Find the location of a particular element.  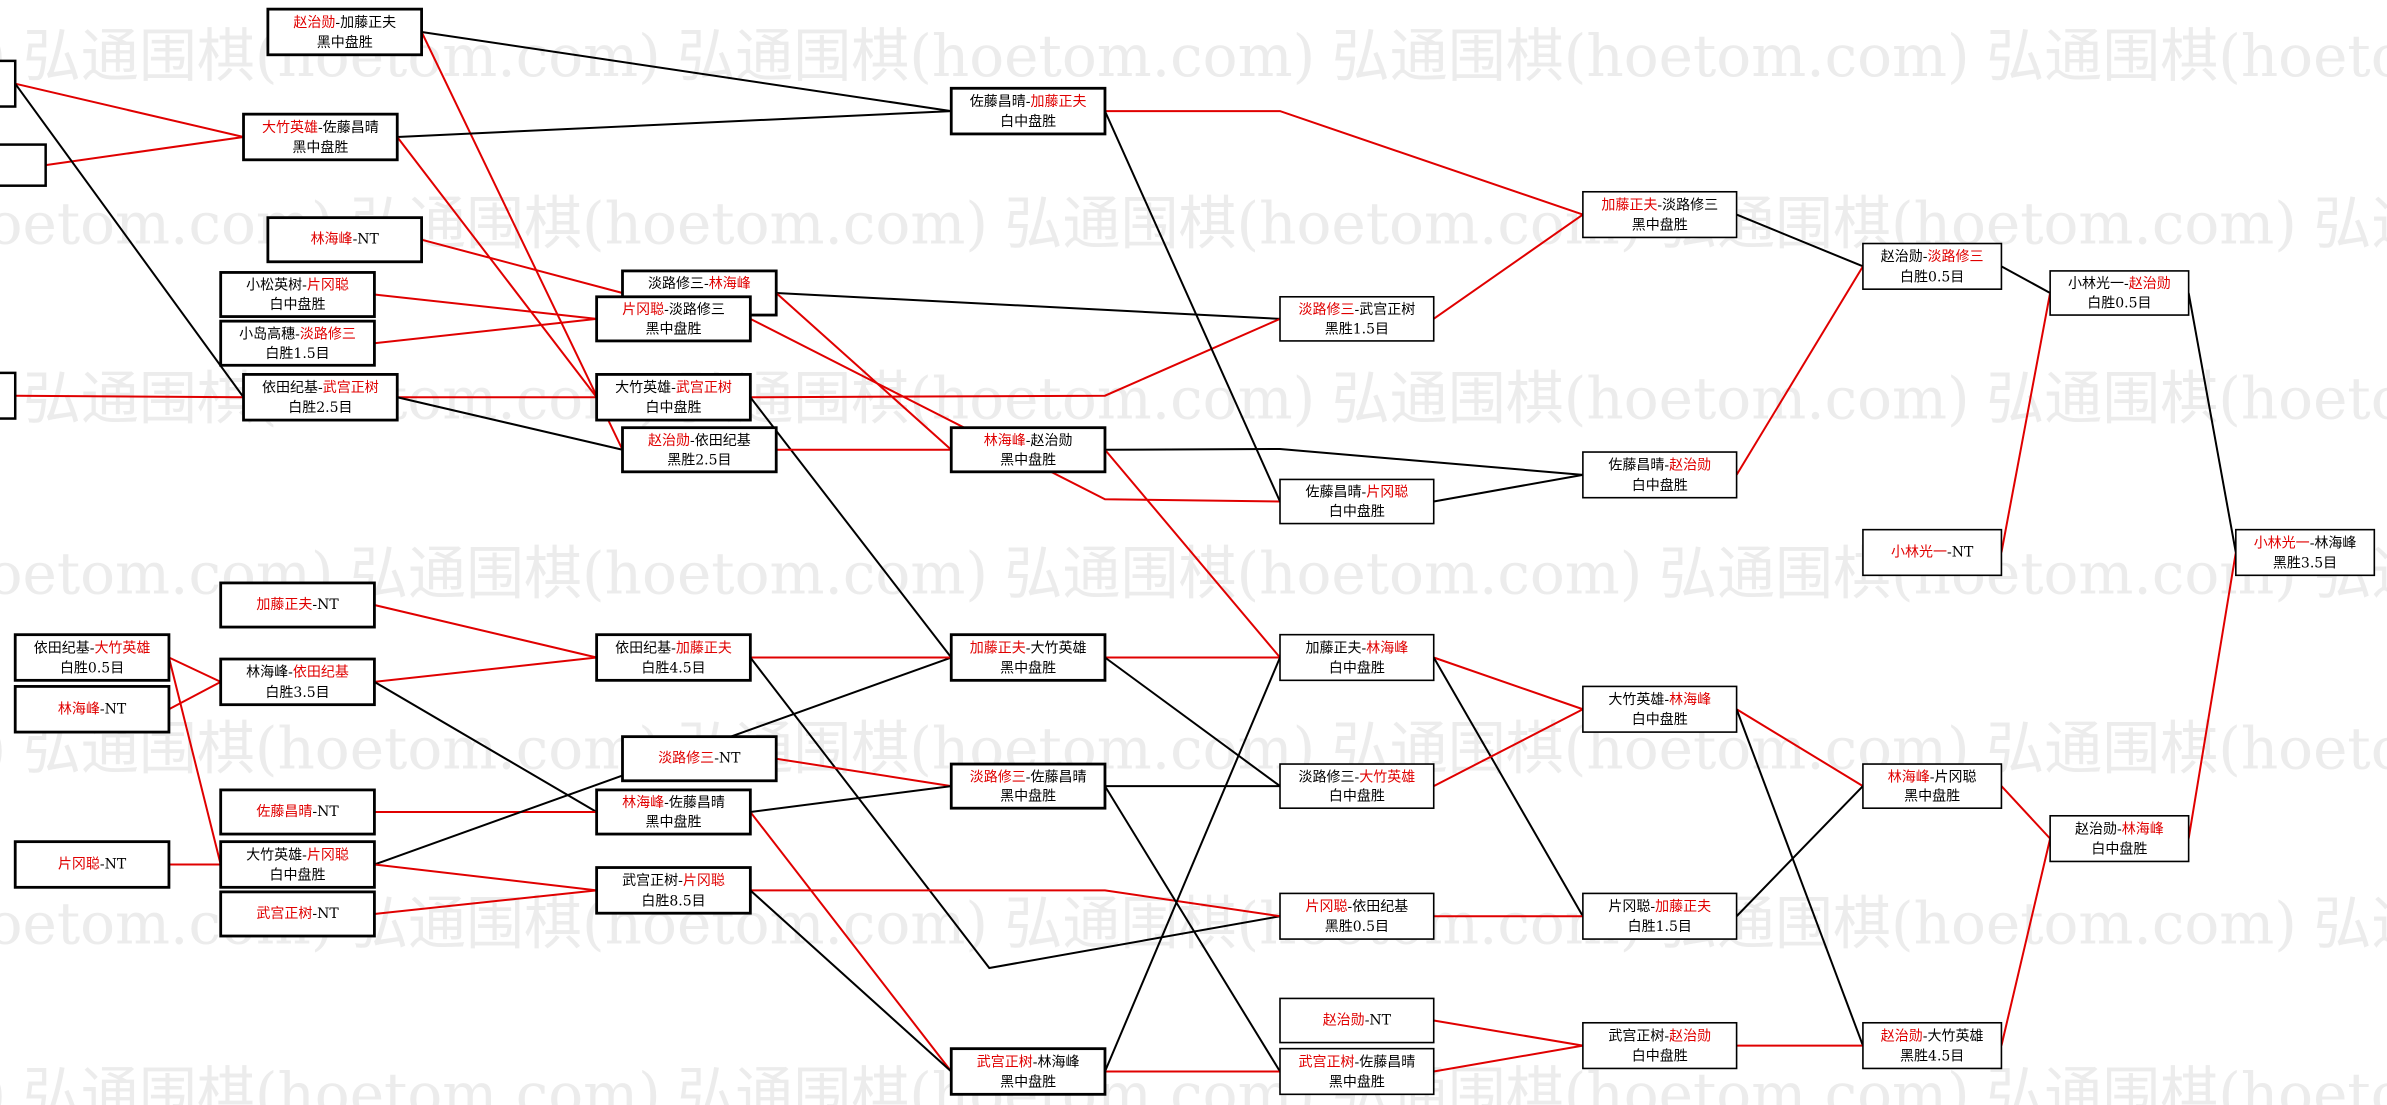

match-box: 武宫正树-NT is located at coordinates (297, 914).